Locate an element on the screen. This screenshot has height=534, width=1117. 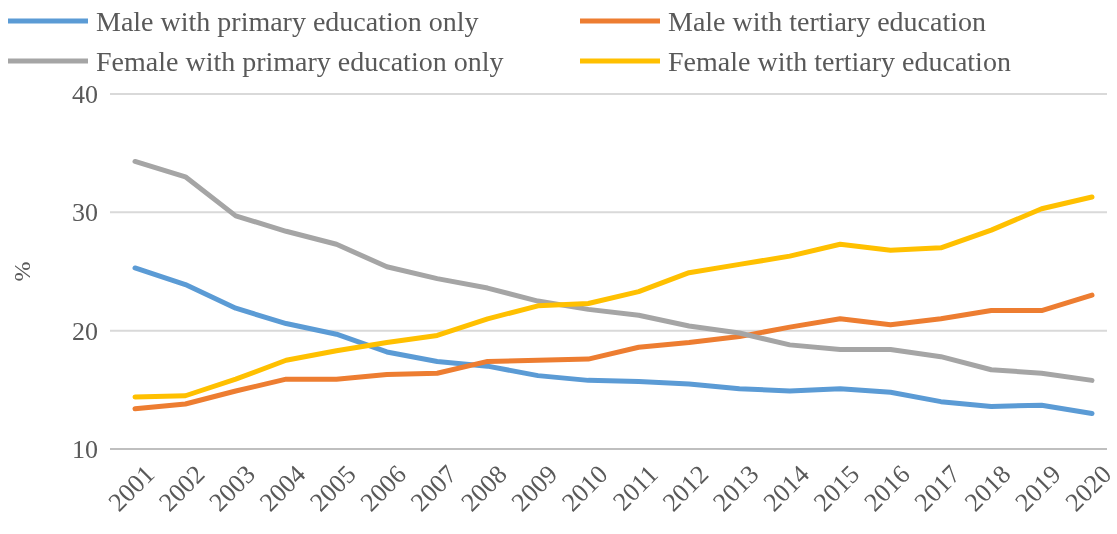
y-axis-title: % is located at coordinates (22, 271).